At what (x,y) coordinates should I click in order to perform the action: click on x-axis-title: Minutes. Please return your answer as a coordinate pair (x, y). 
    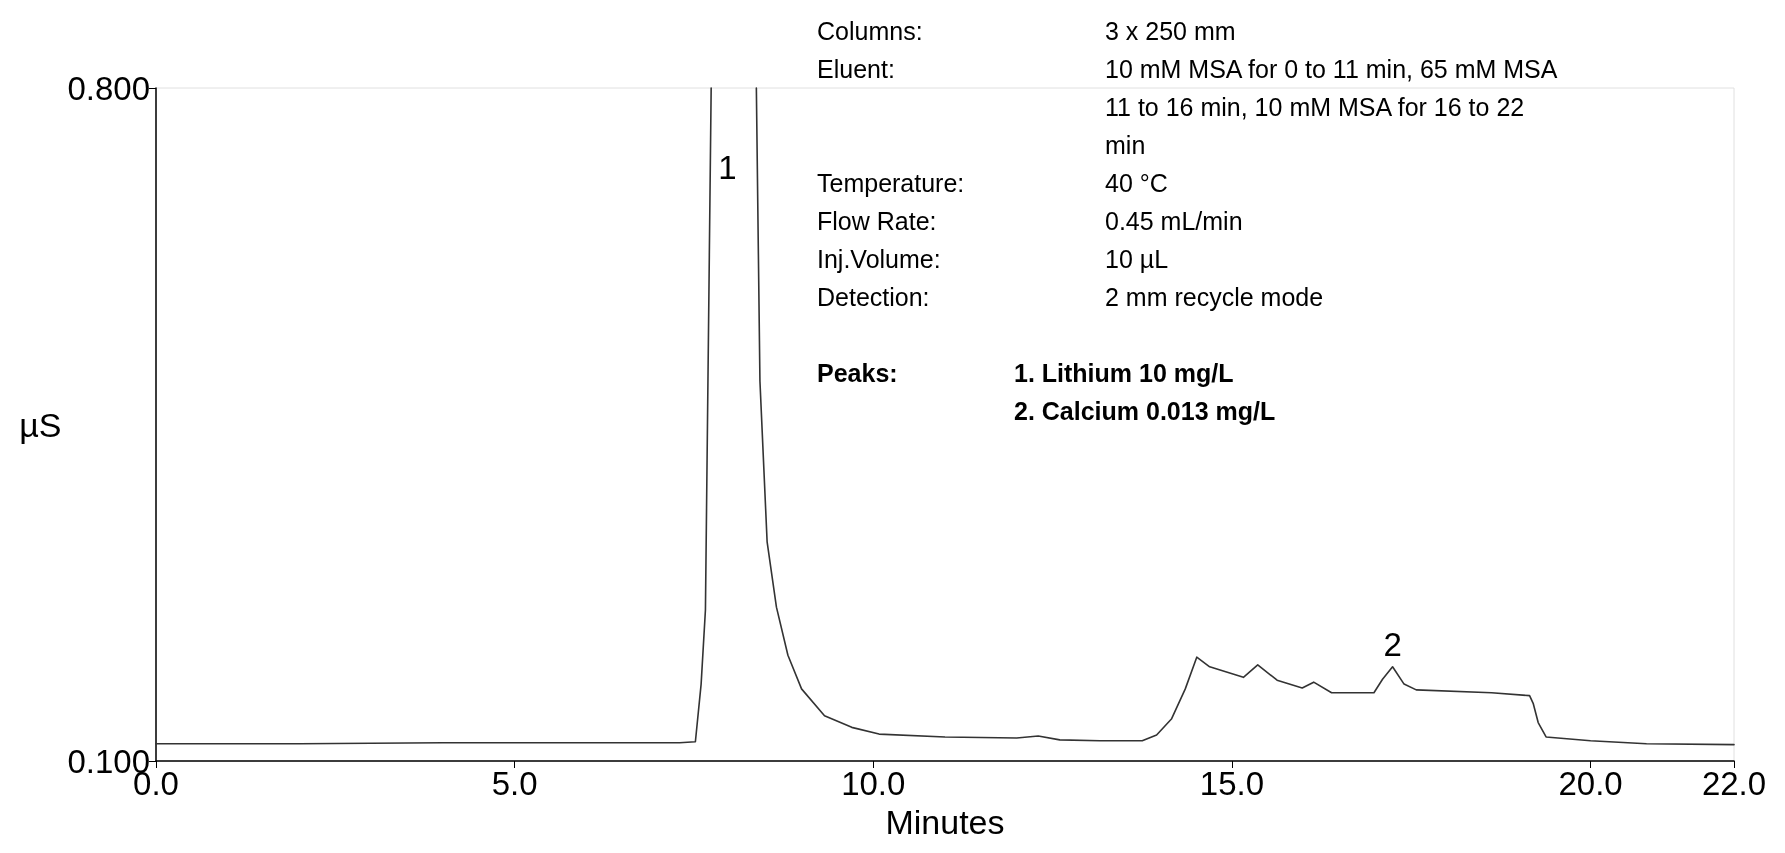
    Looking at the image, I should click on (945, 821).